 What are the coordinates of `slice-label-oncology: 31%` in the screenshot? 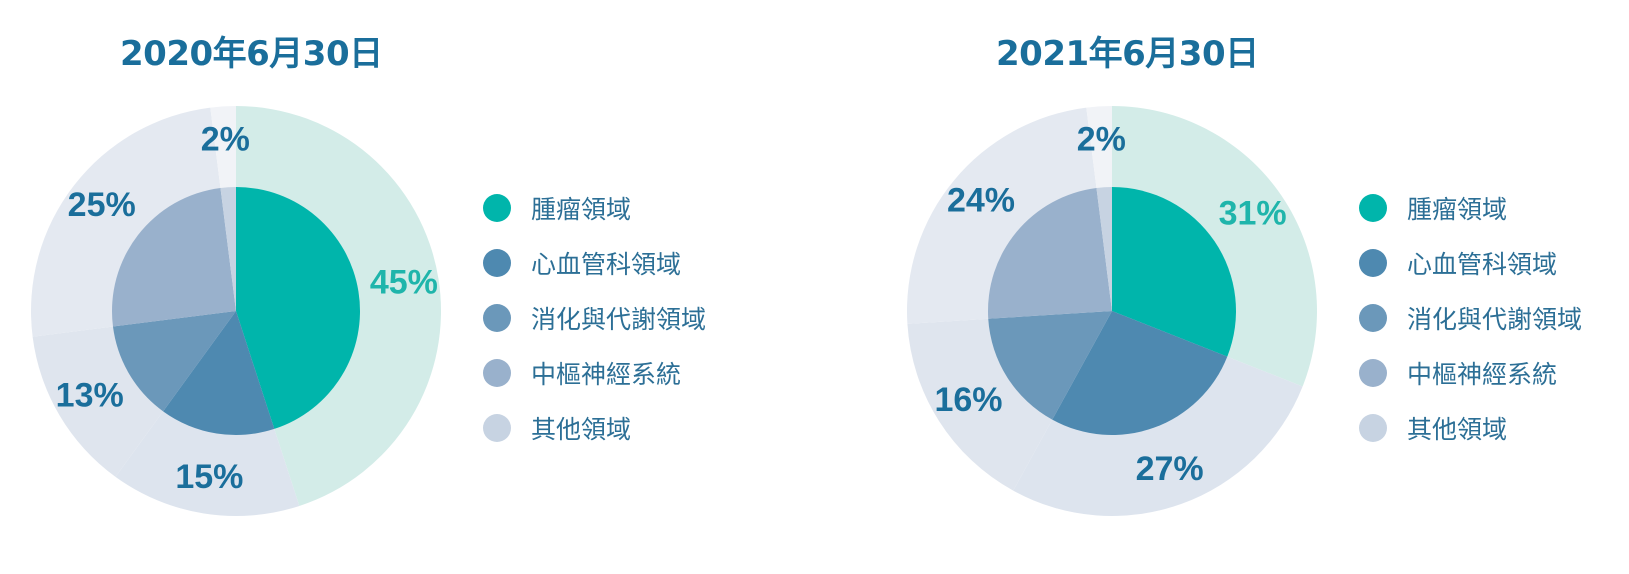 It's located at (1253, 213).